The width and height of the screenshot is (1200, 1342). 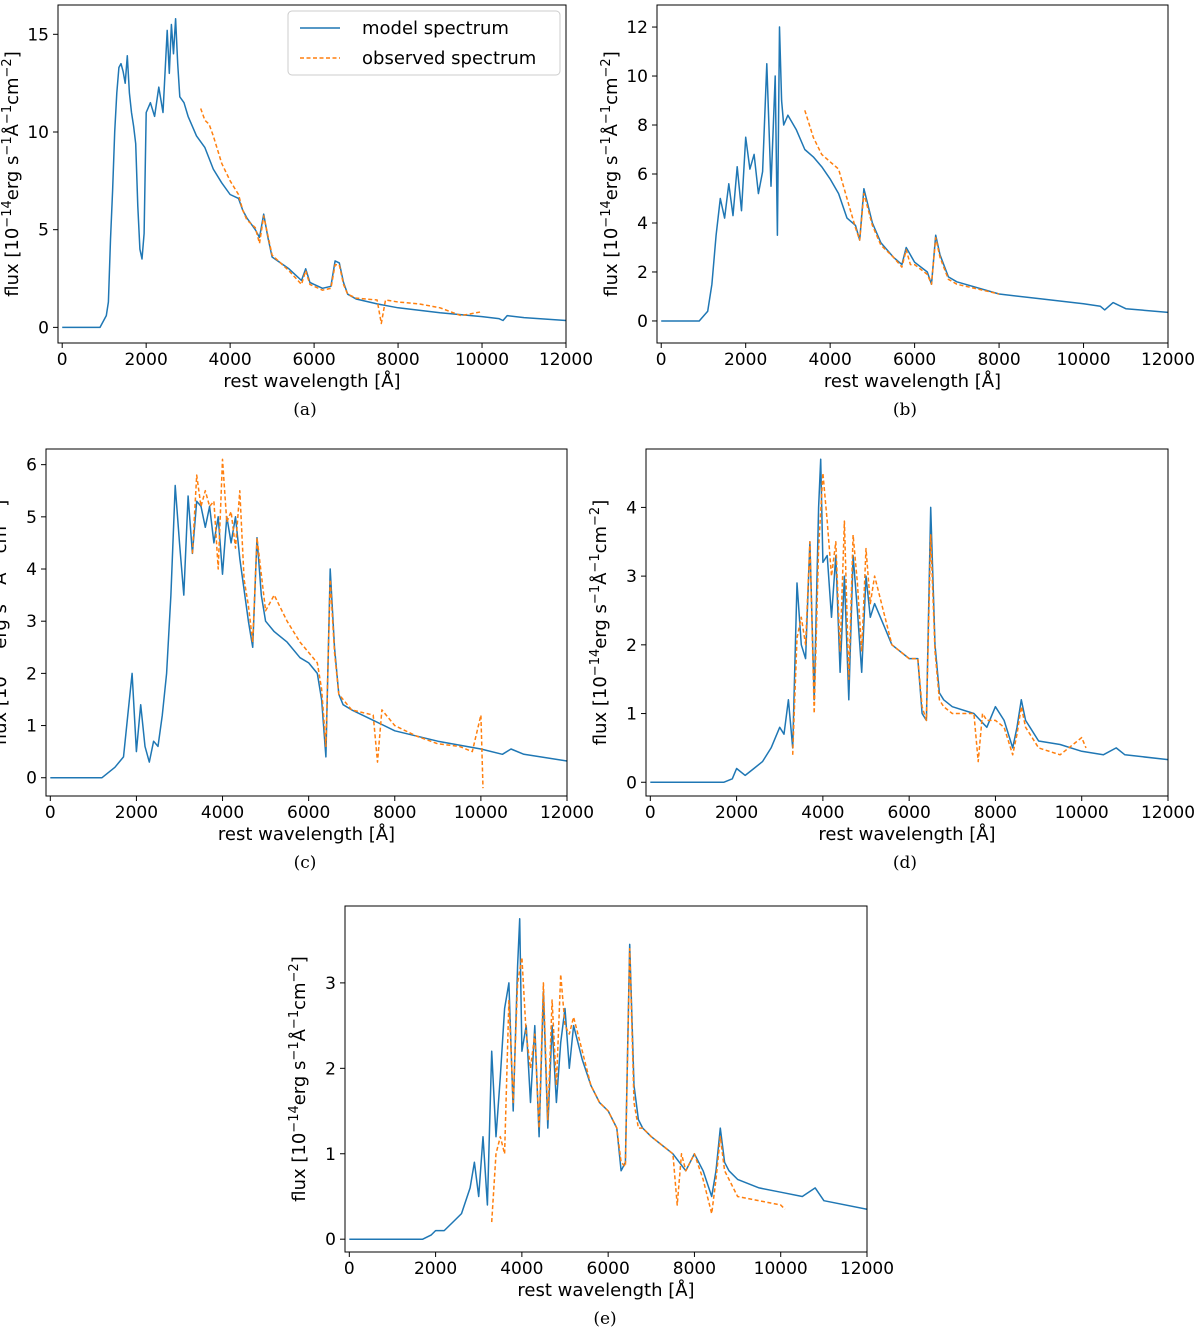 What do you see at coordinates (449, 58) in the screenshot?
I see `legend-observed-label: observed spectrum` at bounding box center [449, 58].